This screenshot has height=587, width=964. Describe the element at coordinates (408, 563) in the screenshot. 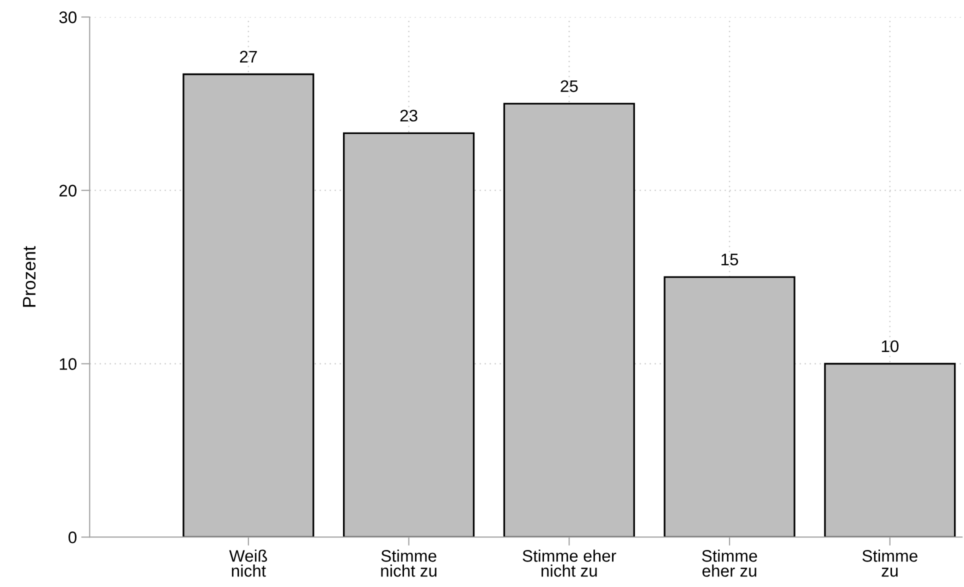

I see `x-tick-label: Stimme nicht zu` at that location.